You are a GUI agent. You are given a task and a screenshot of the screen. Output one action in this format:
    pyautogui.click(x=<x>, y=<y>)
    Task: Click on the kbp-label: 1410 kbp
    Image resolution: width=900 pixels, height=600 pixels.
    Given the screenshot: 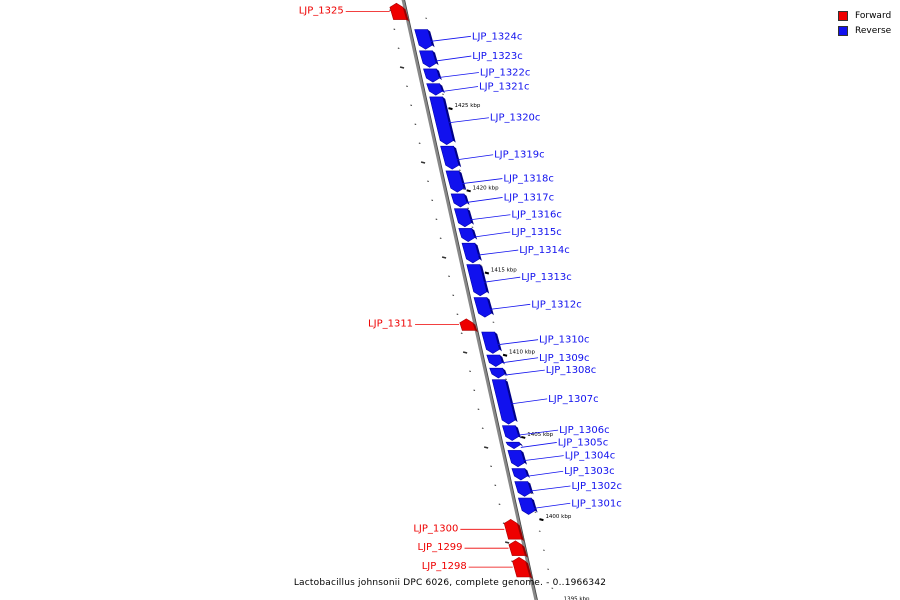 What is the action you would take?
    pyautogui.click(x=522, y=353)
    